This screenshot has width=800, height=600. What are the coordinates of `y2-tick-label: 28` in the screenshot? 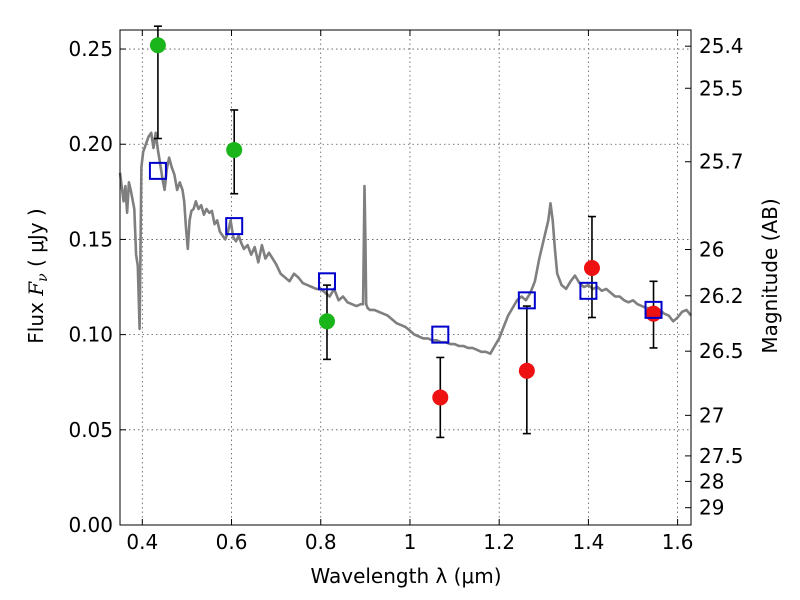 It's located at (711, 481).